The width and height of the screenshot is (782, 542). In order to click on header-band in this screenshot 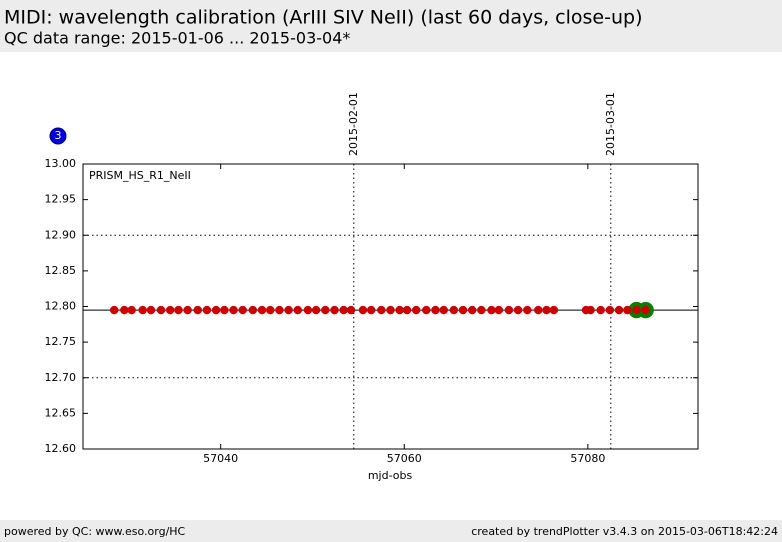, I will do `click(391, 26)`.